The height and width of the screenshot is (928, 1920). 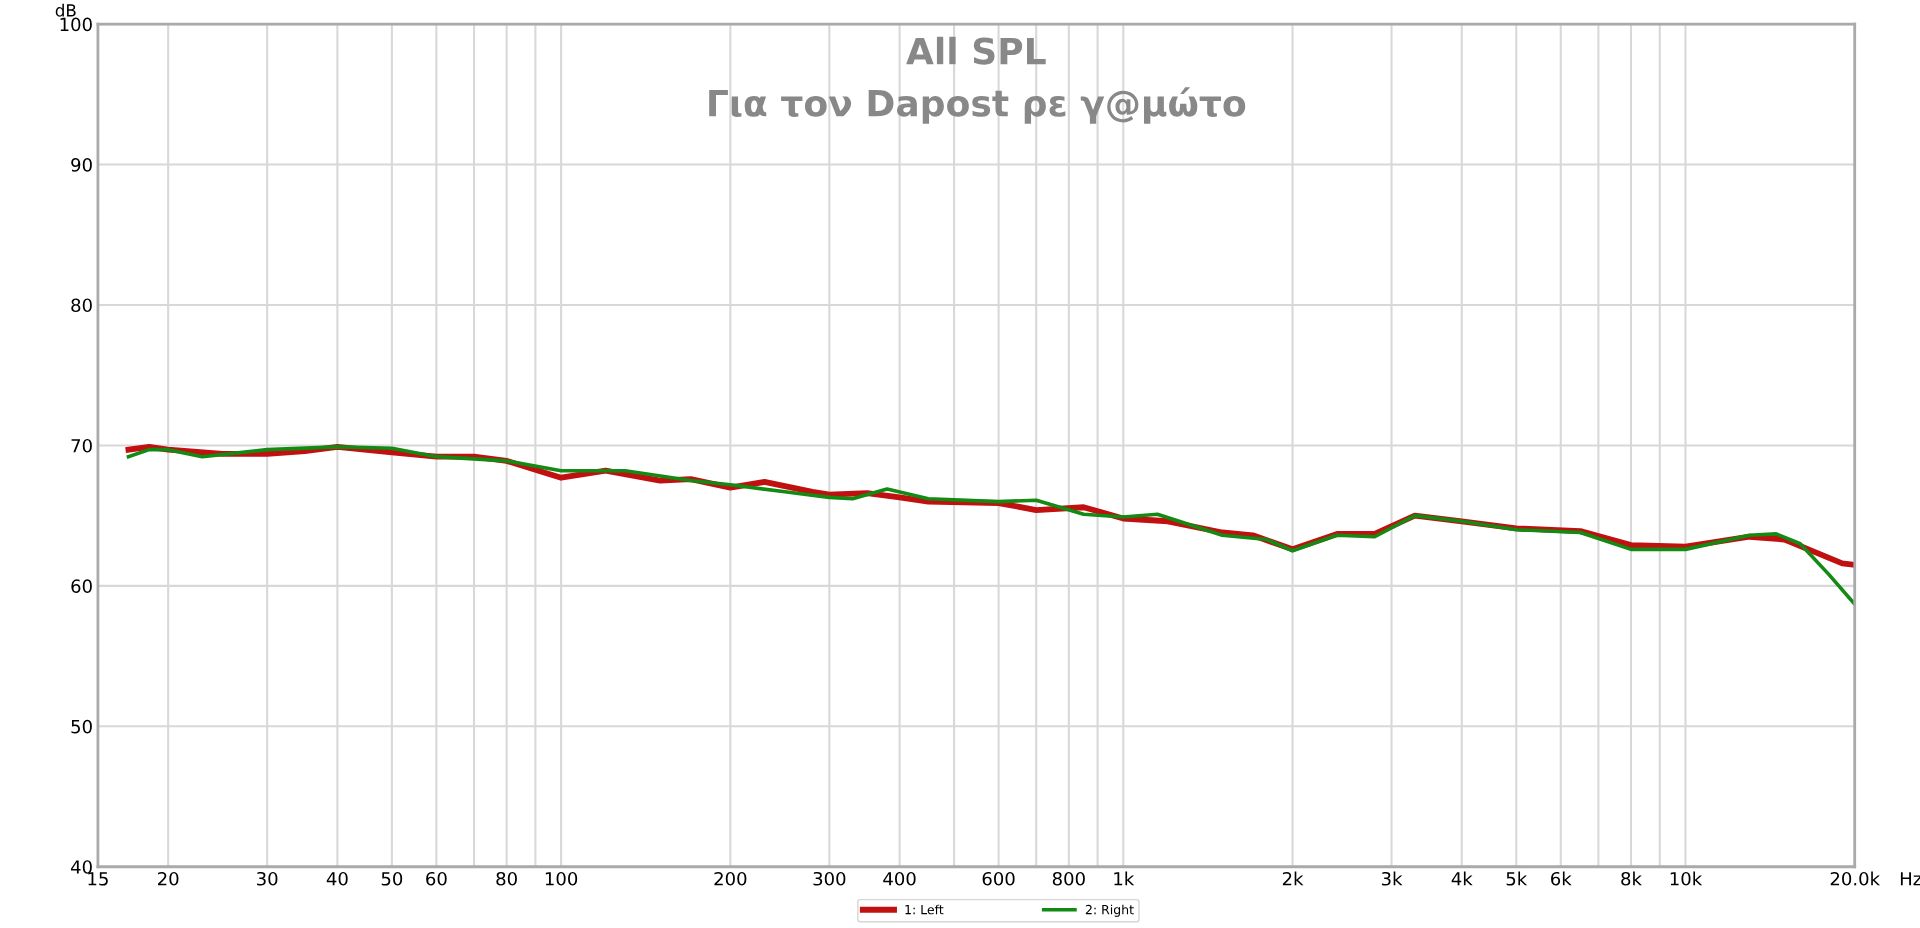 What do you see at coordinates (1068, 878) in the screenshot?
I see `x-tick-label: 800` at bounding box center [1068, 878].